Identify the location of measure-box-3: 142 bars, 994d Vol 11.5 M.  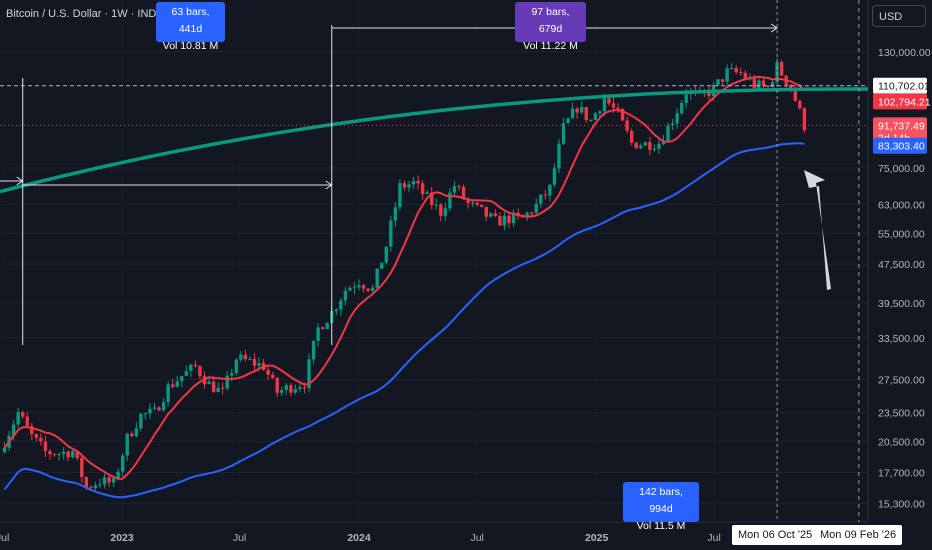
(661, 507).